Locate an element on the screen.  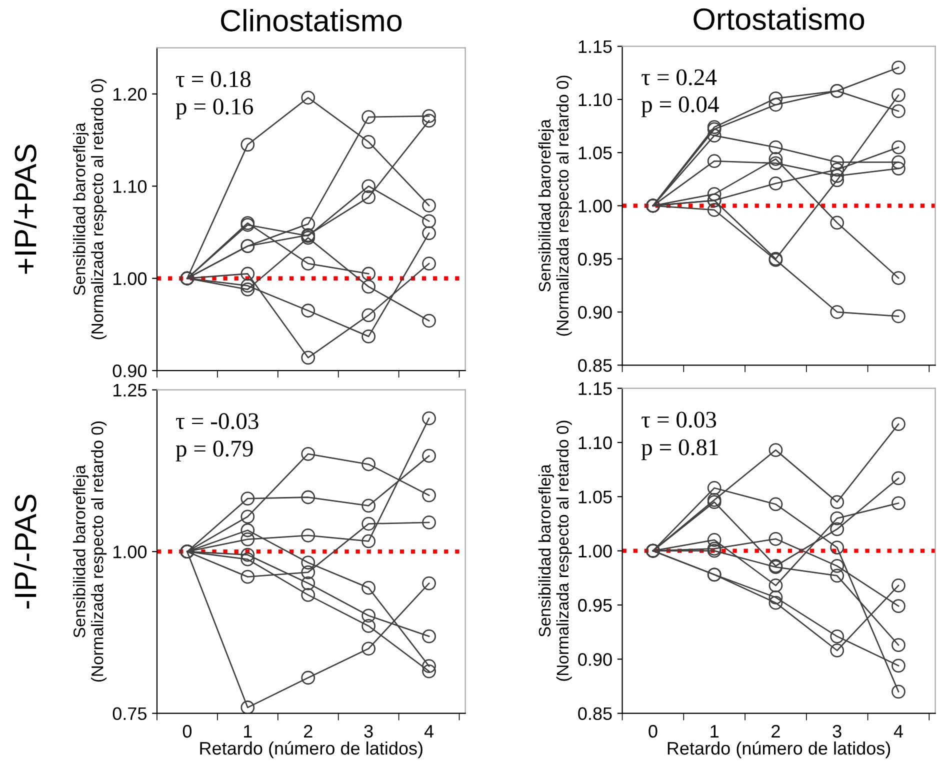
chart-title: Ortostatismo is located at coordinates (779, 19).